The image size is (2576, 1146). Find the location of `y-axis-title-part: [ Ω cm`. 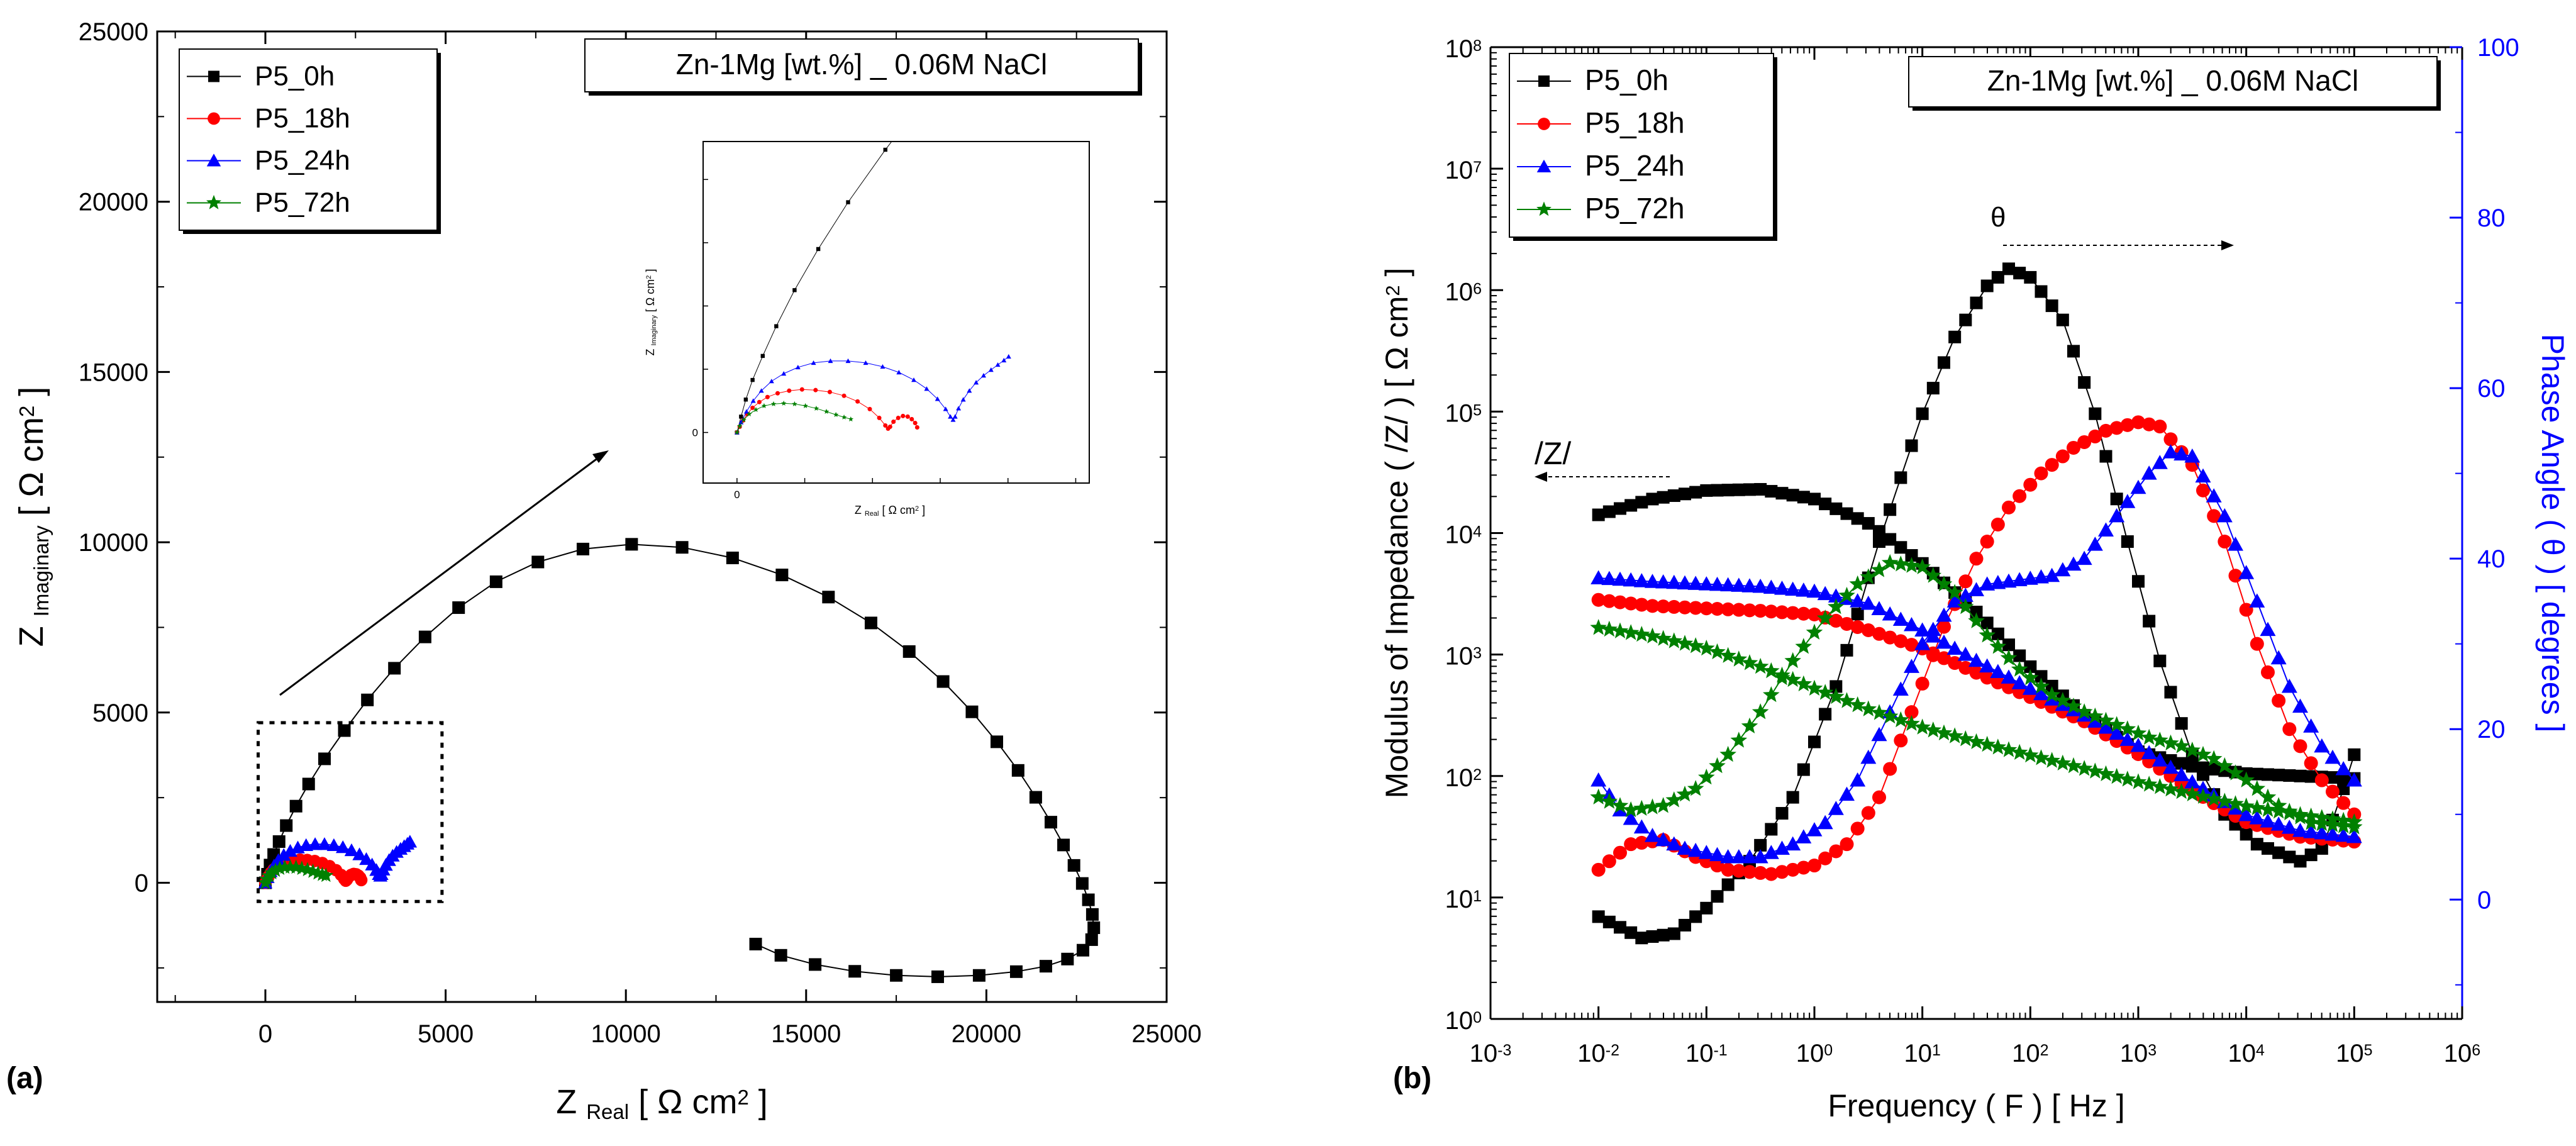

y-axis-title-part: [ Ω cm is located at coordinates (31, 471).